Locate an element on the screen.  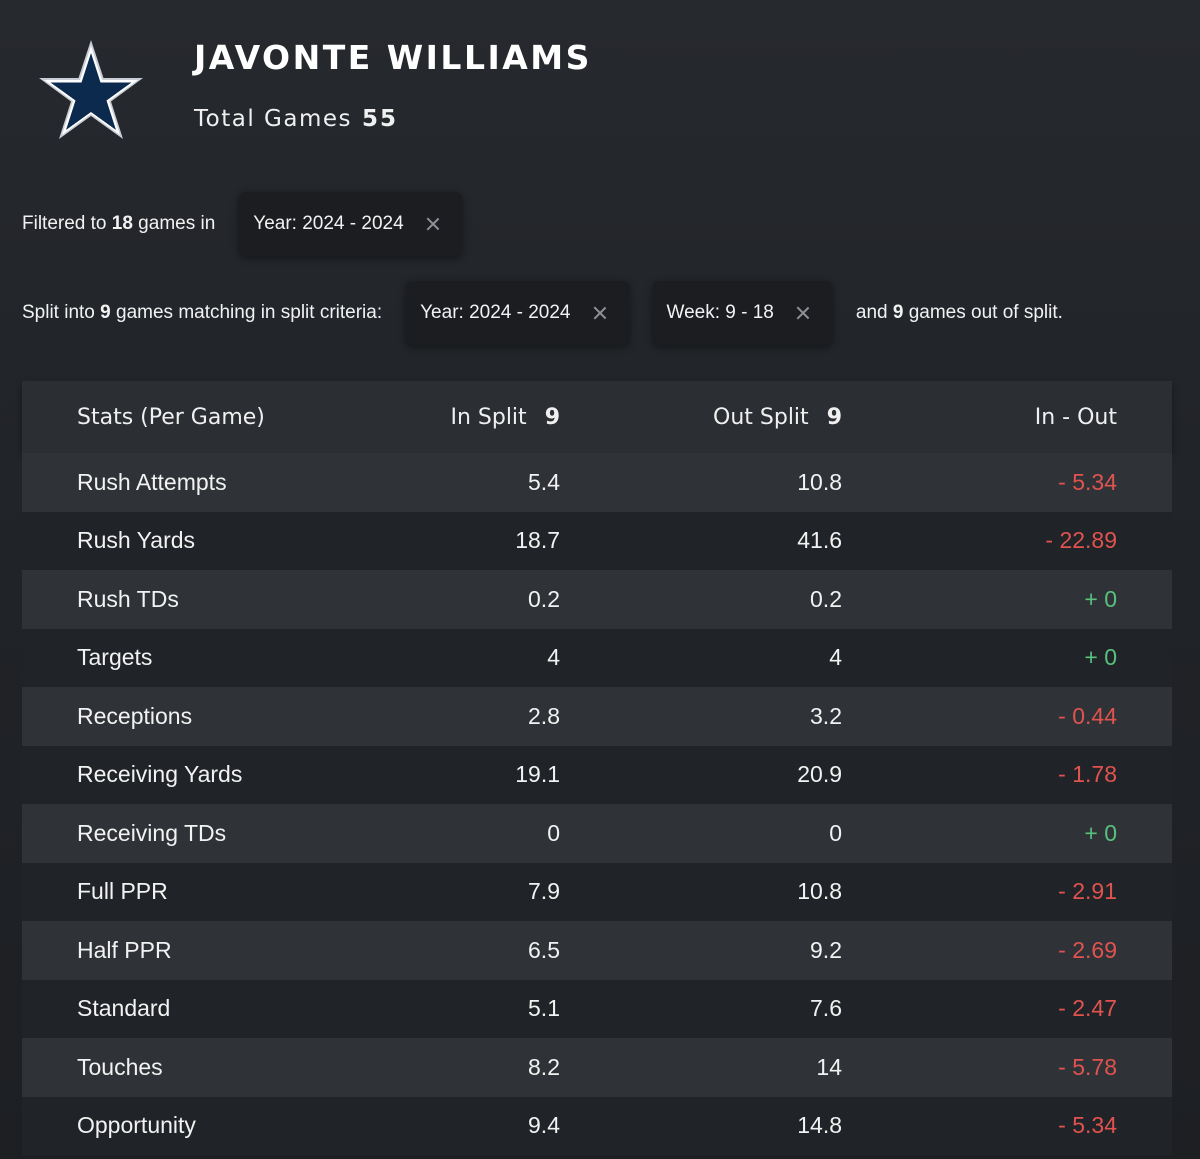
split-chip-label: Year: 2024 - 2024 is located at coordinates (495, 312).